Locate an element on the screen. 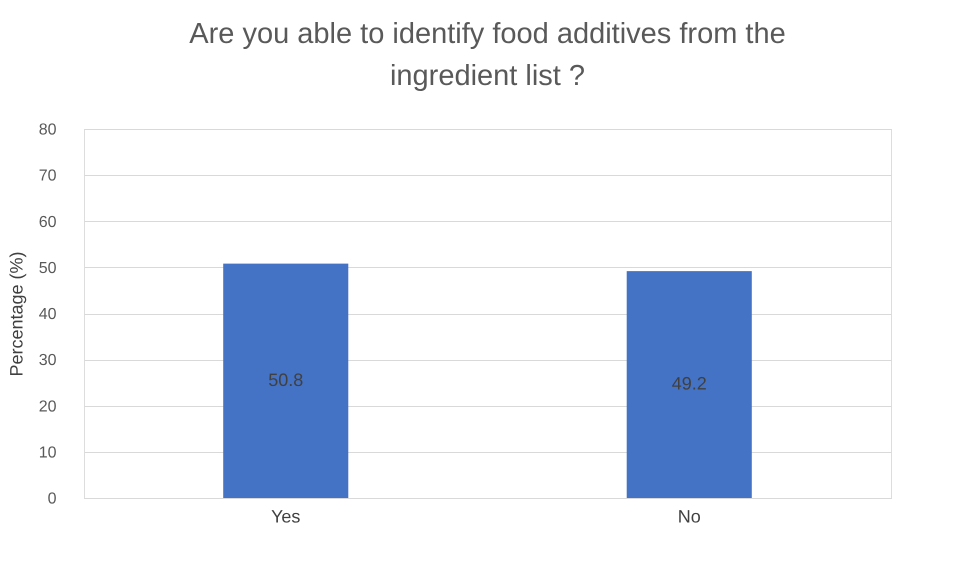  x-tick-label: Yes is located at coordinates (285, 516).